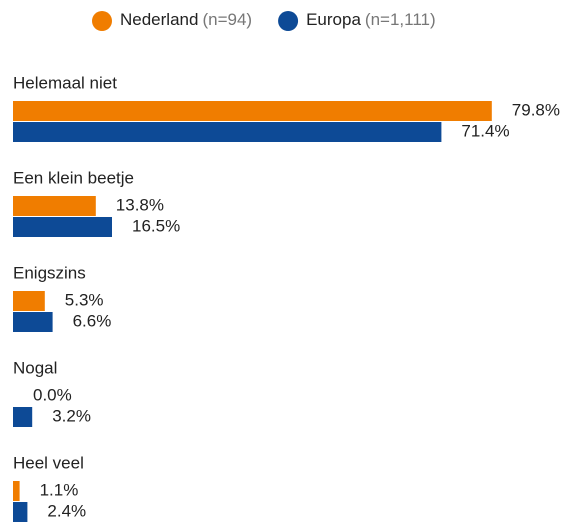 The height and width of the screenshot is (525, 570). What do you see at coordinates (92, 320) in the screenshot?
I see `value-label: 6.6%` at bounding box center [92, 320].